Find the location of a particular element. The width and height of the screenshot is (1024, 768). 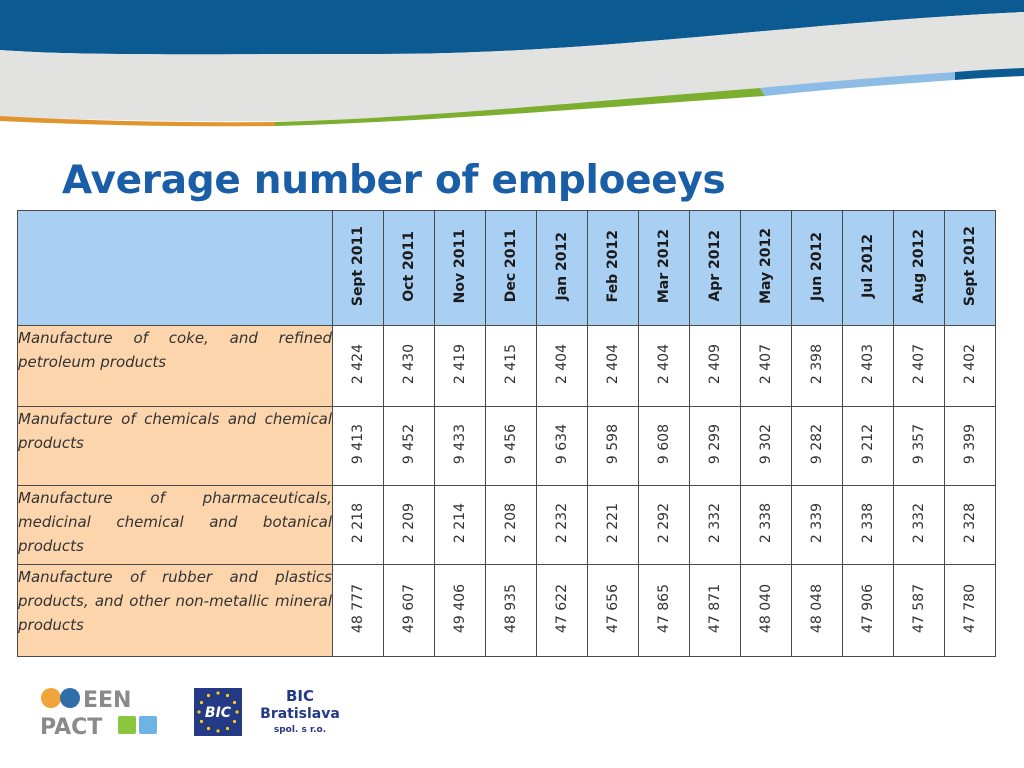

value-cell: 2 208 is located at coordinates (511, 525).